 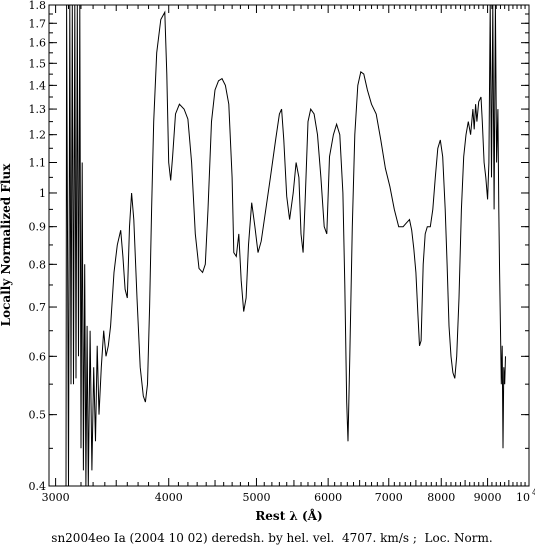 I want to click on x-tick-label: 8000, so click(x=441, y=497).